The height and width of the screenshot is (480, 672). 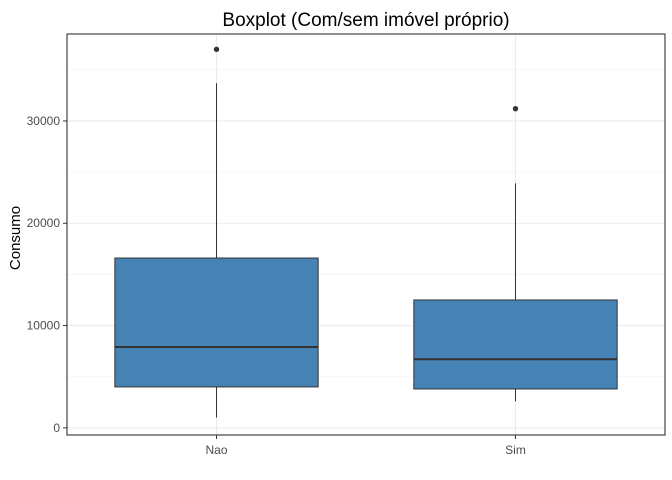 I want to click on x-tick-label: Nao, so click(x=216, y=450).